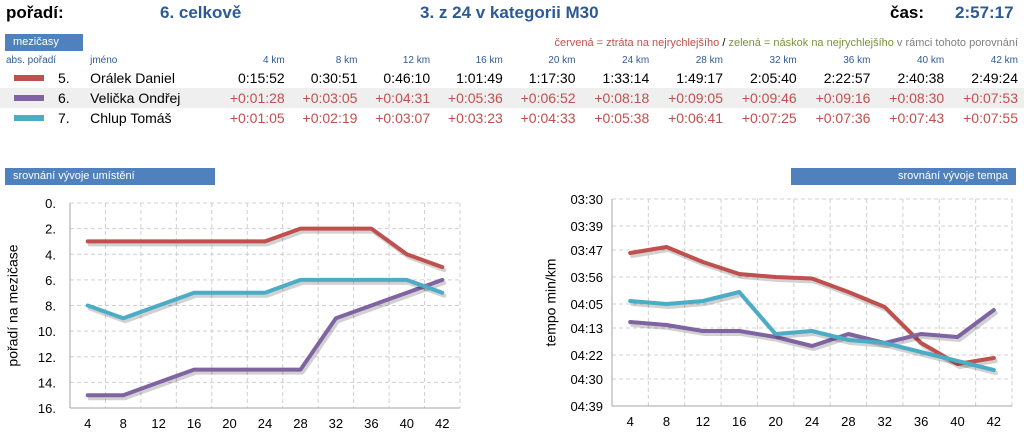  I want to click on time-cell: 1:33:14, so click(626, 78).